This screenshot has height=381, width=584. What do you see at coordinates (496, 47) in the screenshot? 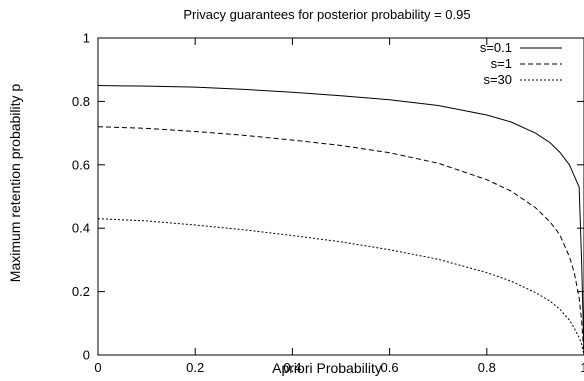
I see `legend-label: s=0.1` at bounding box center [496, 47].